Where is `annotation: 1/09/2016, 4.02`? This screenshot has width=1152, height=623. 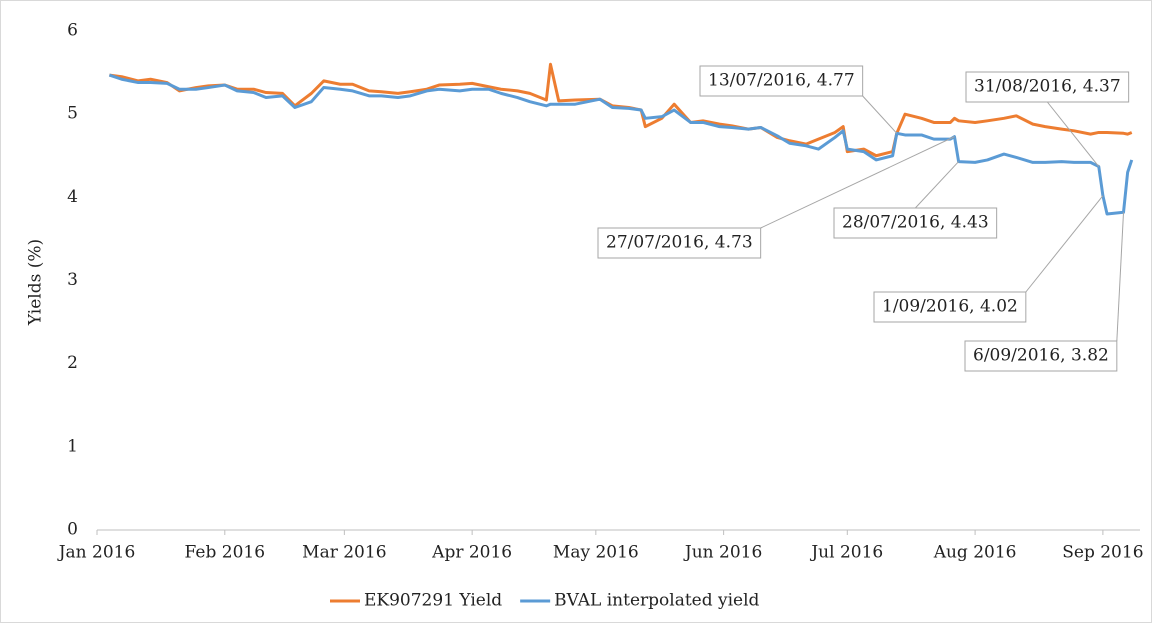
annotation: 1/09/2016, 4.02 is located at coordinates (988, 259).